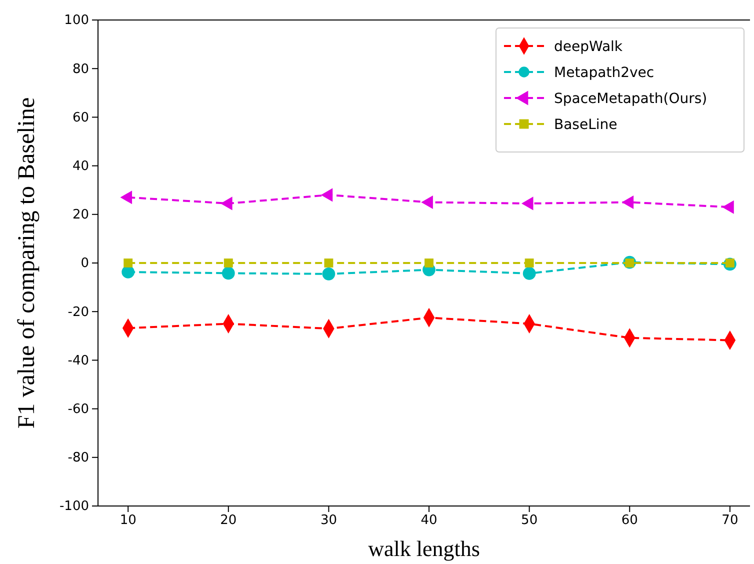 The image size is (754, 564). Describe the element at coordinates (328, 520) in the screenshot. I see `x-tick-label: 30` at that location.